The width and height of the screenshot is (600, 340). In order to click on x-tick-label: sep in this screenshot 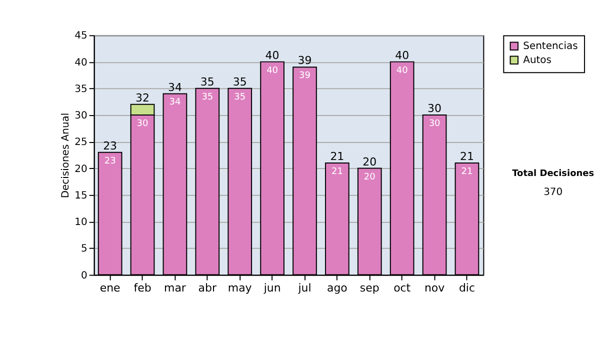, I will do `click(370, 287)`.